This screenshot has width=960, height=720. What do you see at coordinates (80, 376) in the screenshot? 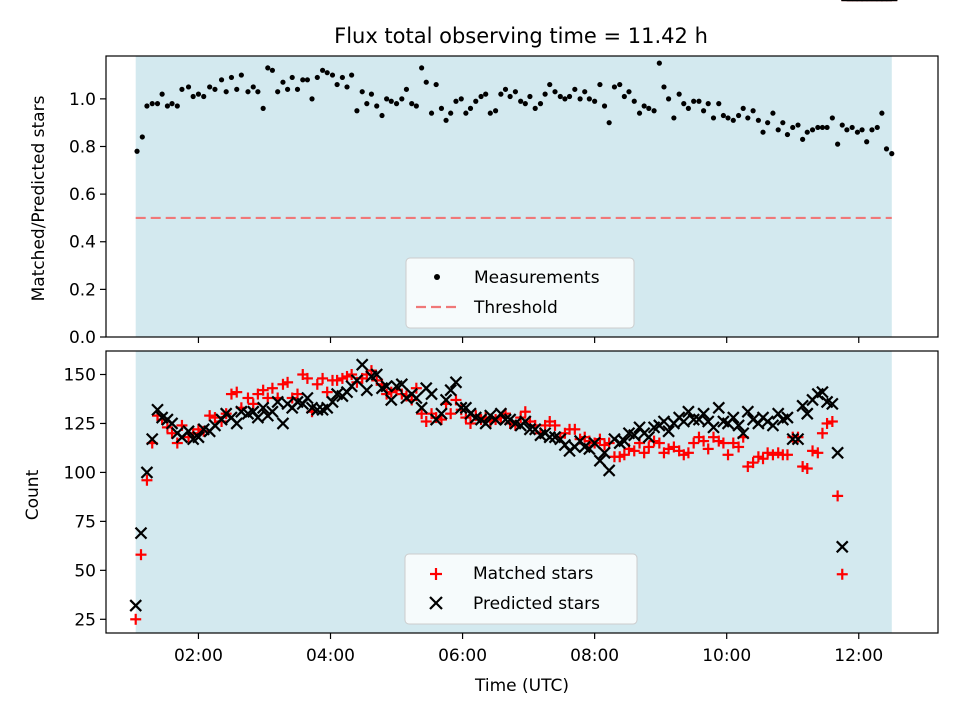
I see `count-y-tick-label: 150` at bounding box center [80, 376].